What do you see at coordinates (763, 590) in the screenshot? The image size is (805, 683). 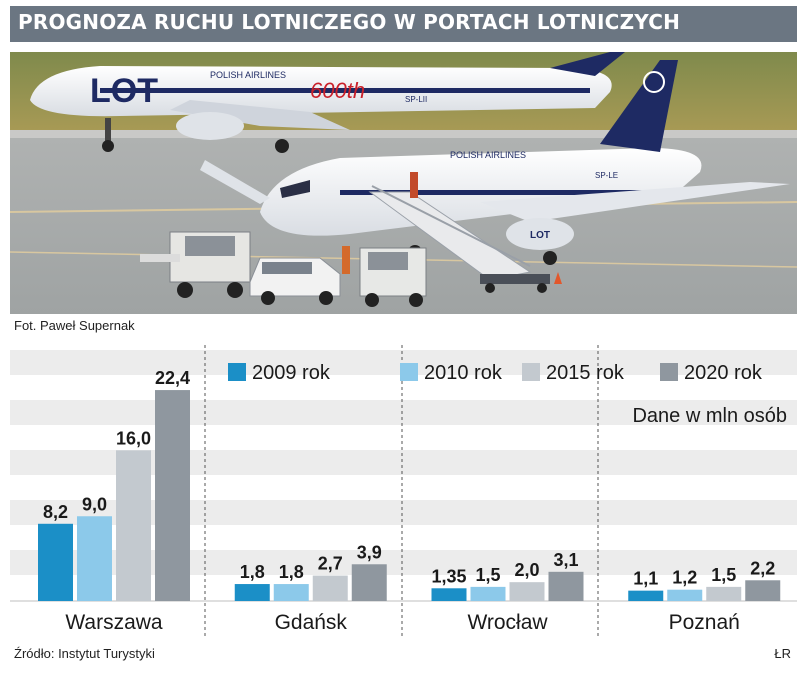 I see `bar-poznań-3` at bounding box center [763, 590].